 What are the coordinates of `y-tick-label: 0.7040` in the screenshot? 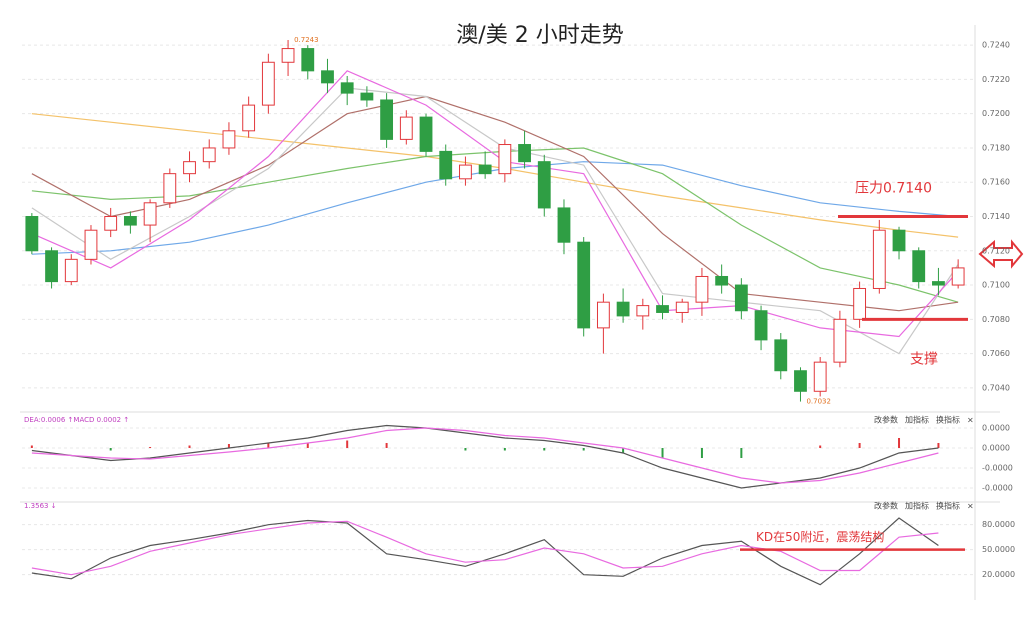 It's located at (996, 387).